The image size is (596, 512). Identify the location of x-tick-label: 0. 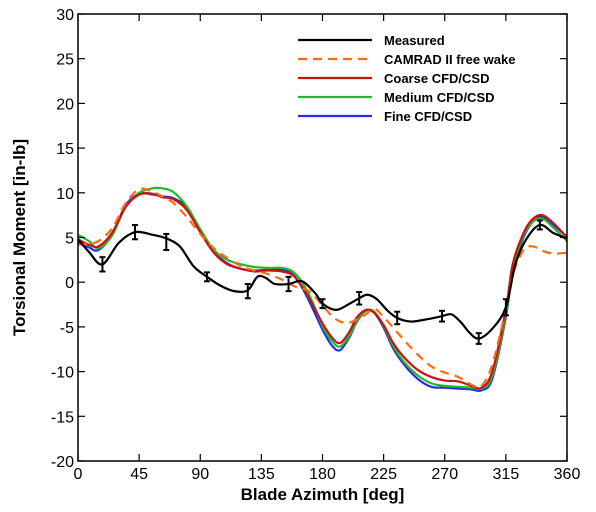
(78, 474).